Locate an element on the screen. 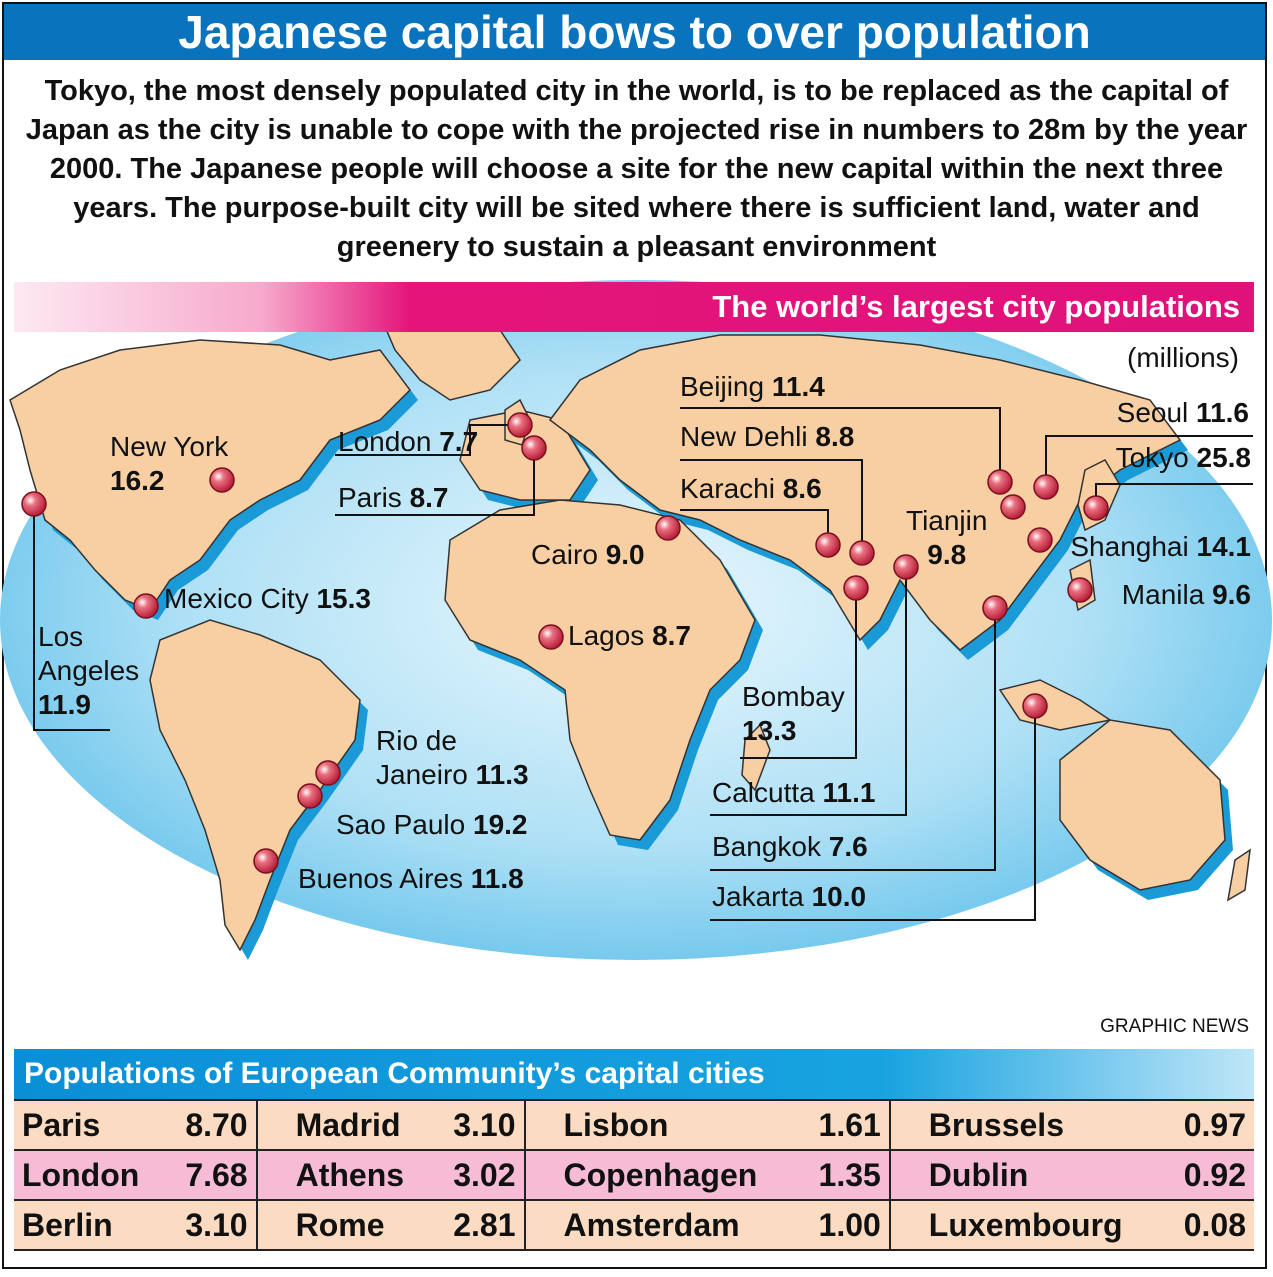 This screenshot has height=1277, width=1273. marker-buenos-aires is located at coordinates (266, 861).